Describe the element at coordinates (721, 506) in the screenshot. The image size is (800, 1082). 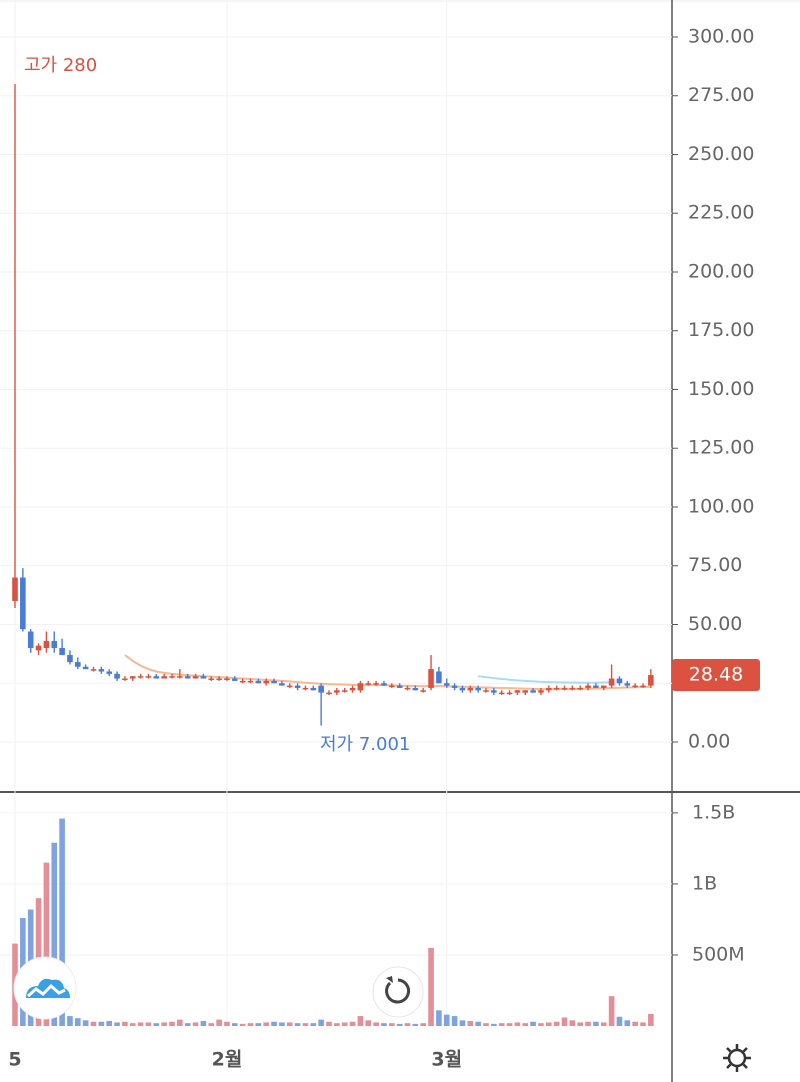
I see `y-tick-label: 100.00` at that location.